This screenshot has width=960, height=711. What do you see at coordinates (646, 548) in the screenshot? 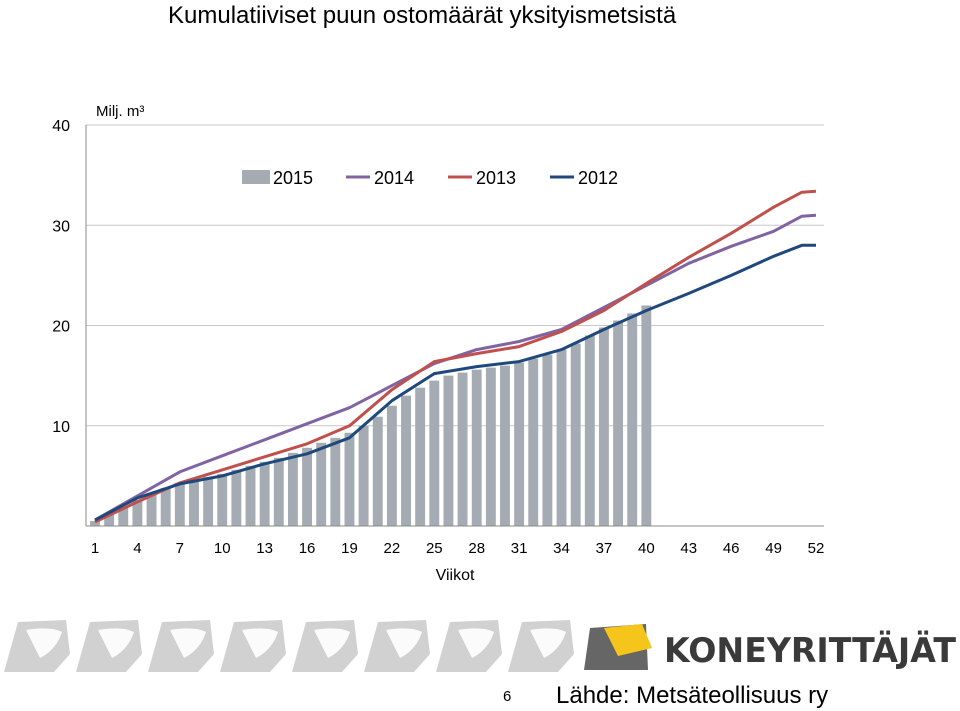
I see `x-tick-40: 40` at bounding box center [646, 548].